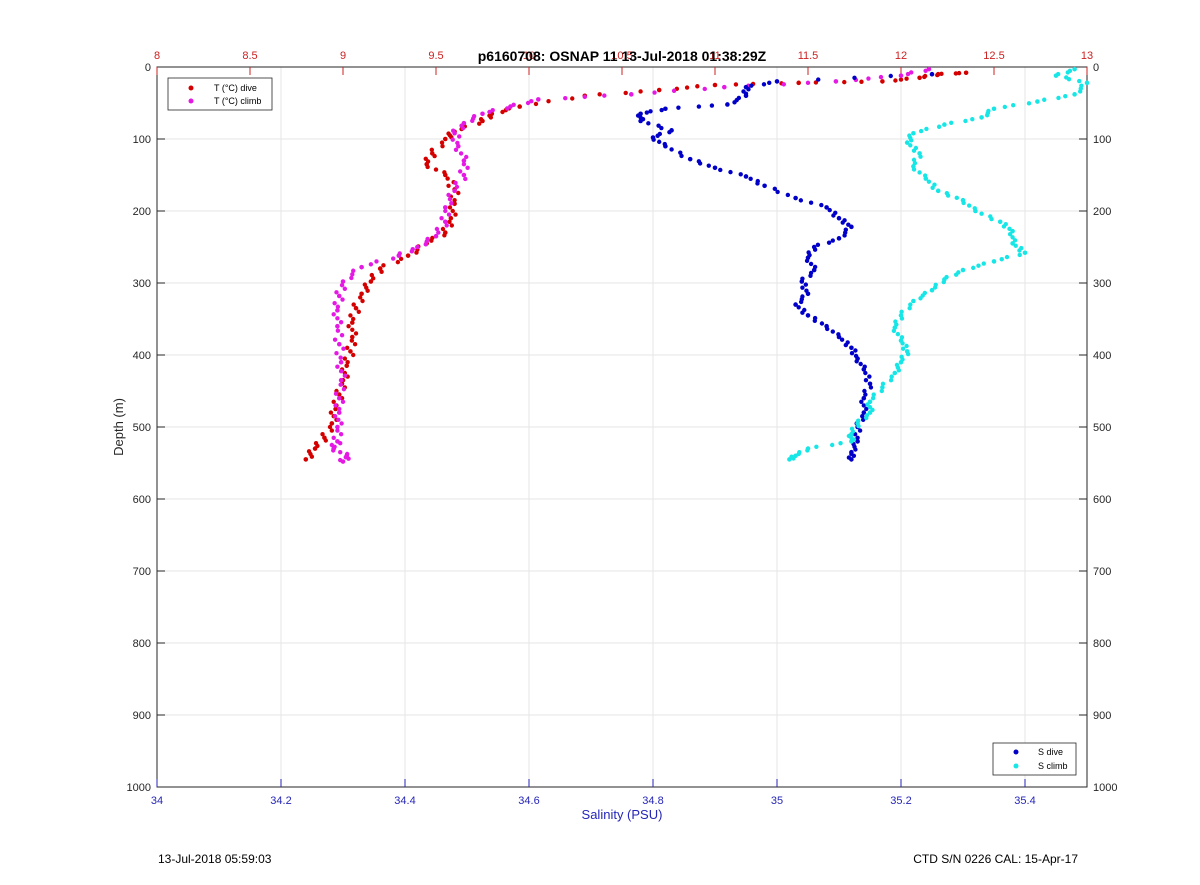  Describe the element at coordinates (1050, 752) in the screenshot. I see `legend-label-s-dive: S dive` at that location.